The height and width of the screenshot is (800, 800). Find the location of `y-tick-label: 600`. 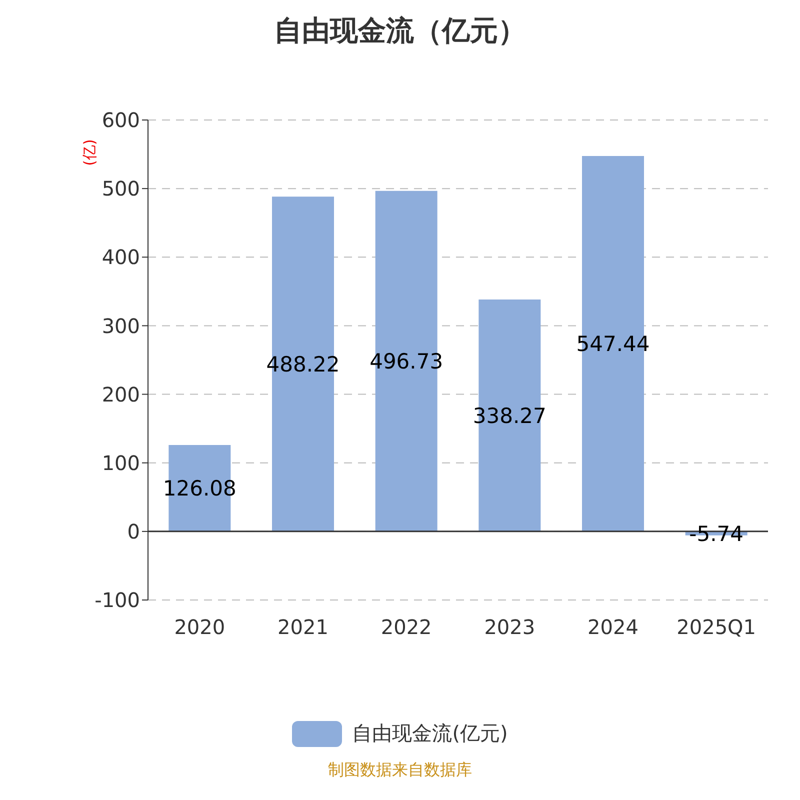

y-tick-label: 600 is located at coordinates (121, 120).